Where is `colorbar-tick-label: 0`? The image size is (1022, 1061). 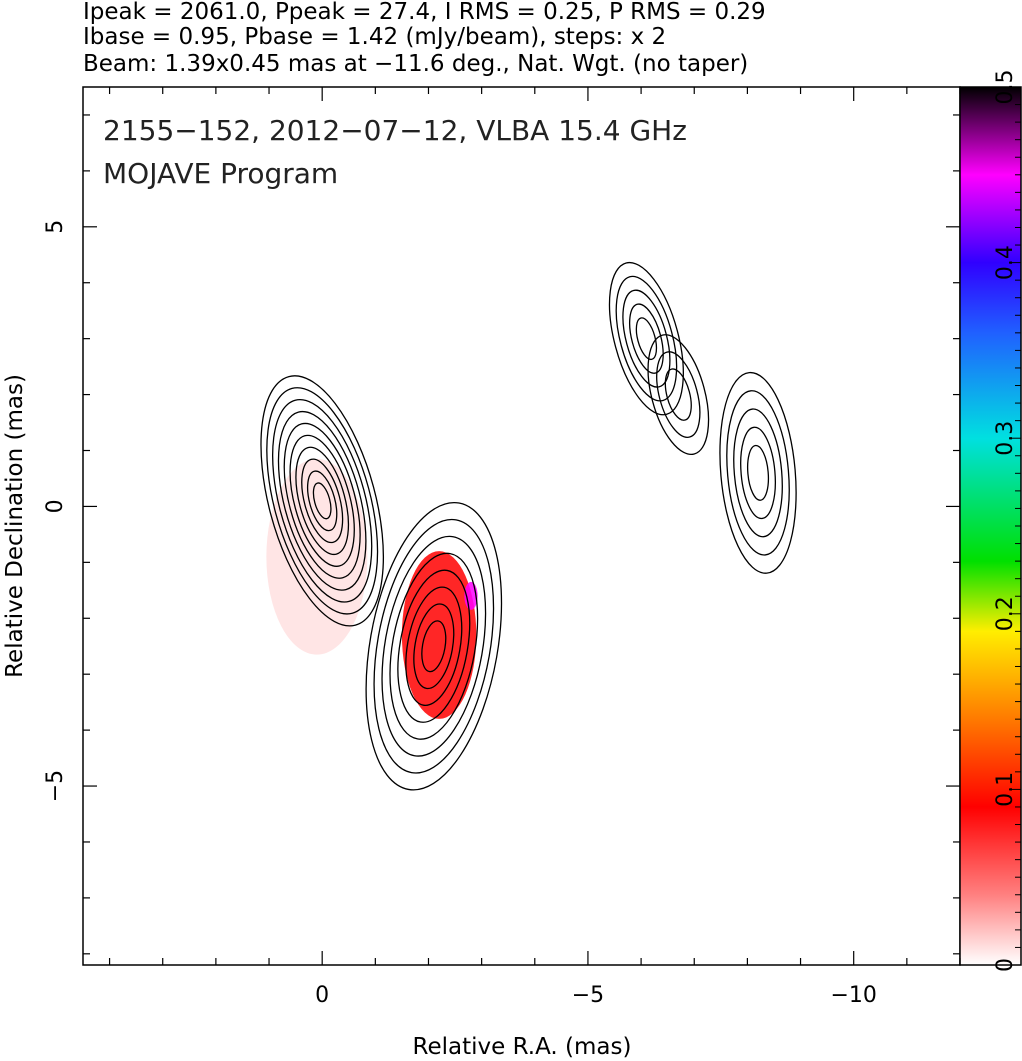 colorbar-tick-label: 0 is located at coordinates (1005, 965).